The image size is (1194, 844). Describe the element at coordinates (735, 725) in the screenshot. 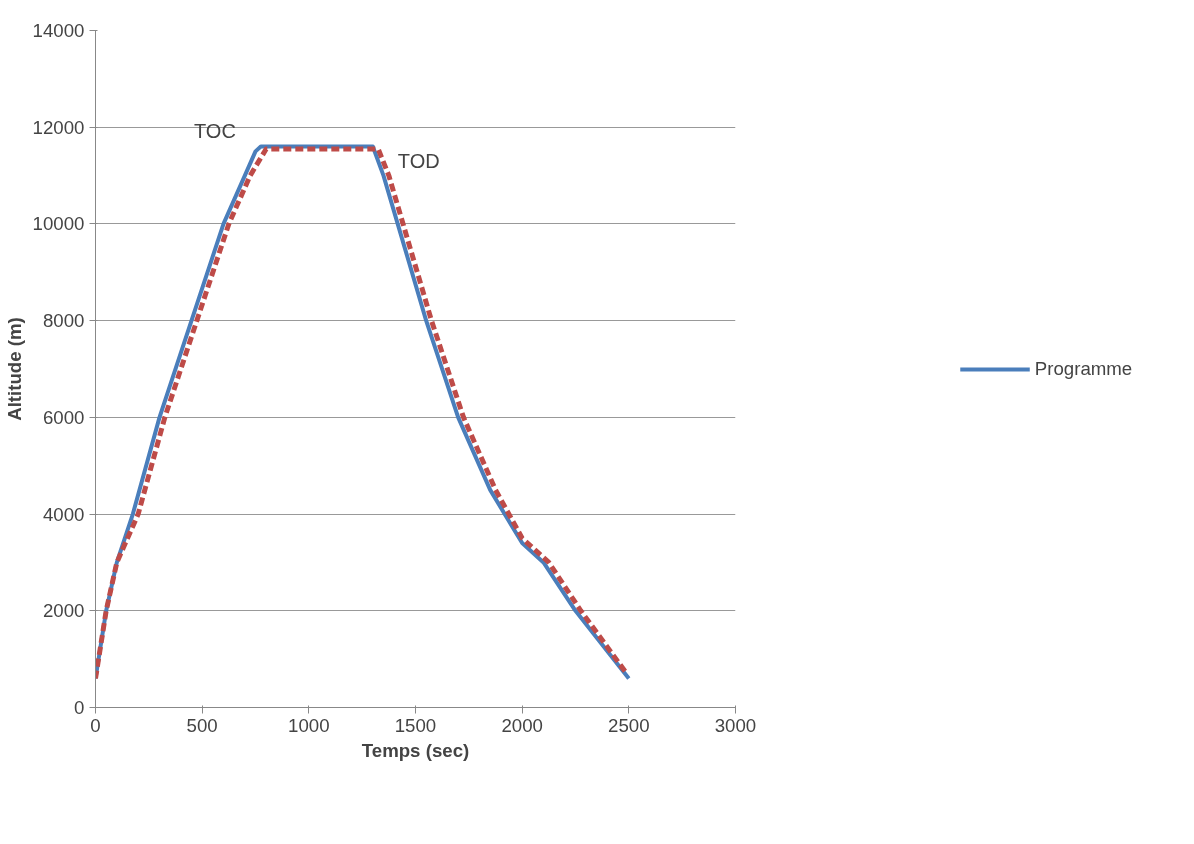

I see `x-tick-label: 3000` at that location.